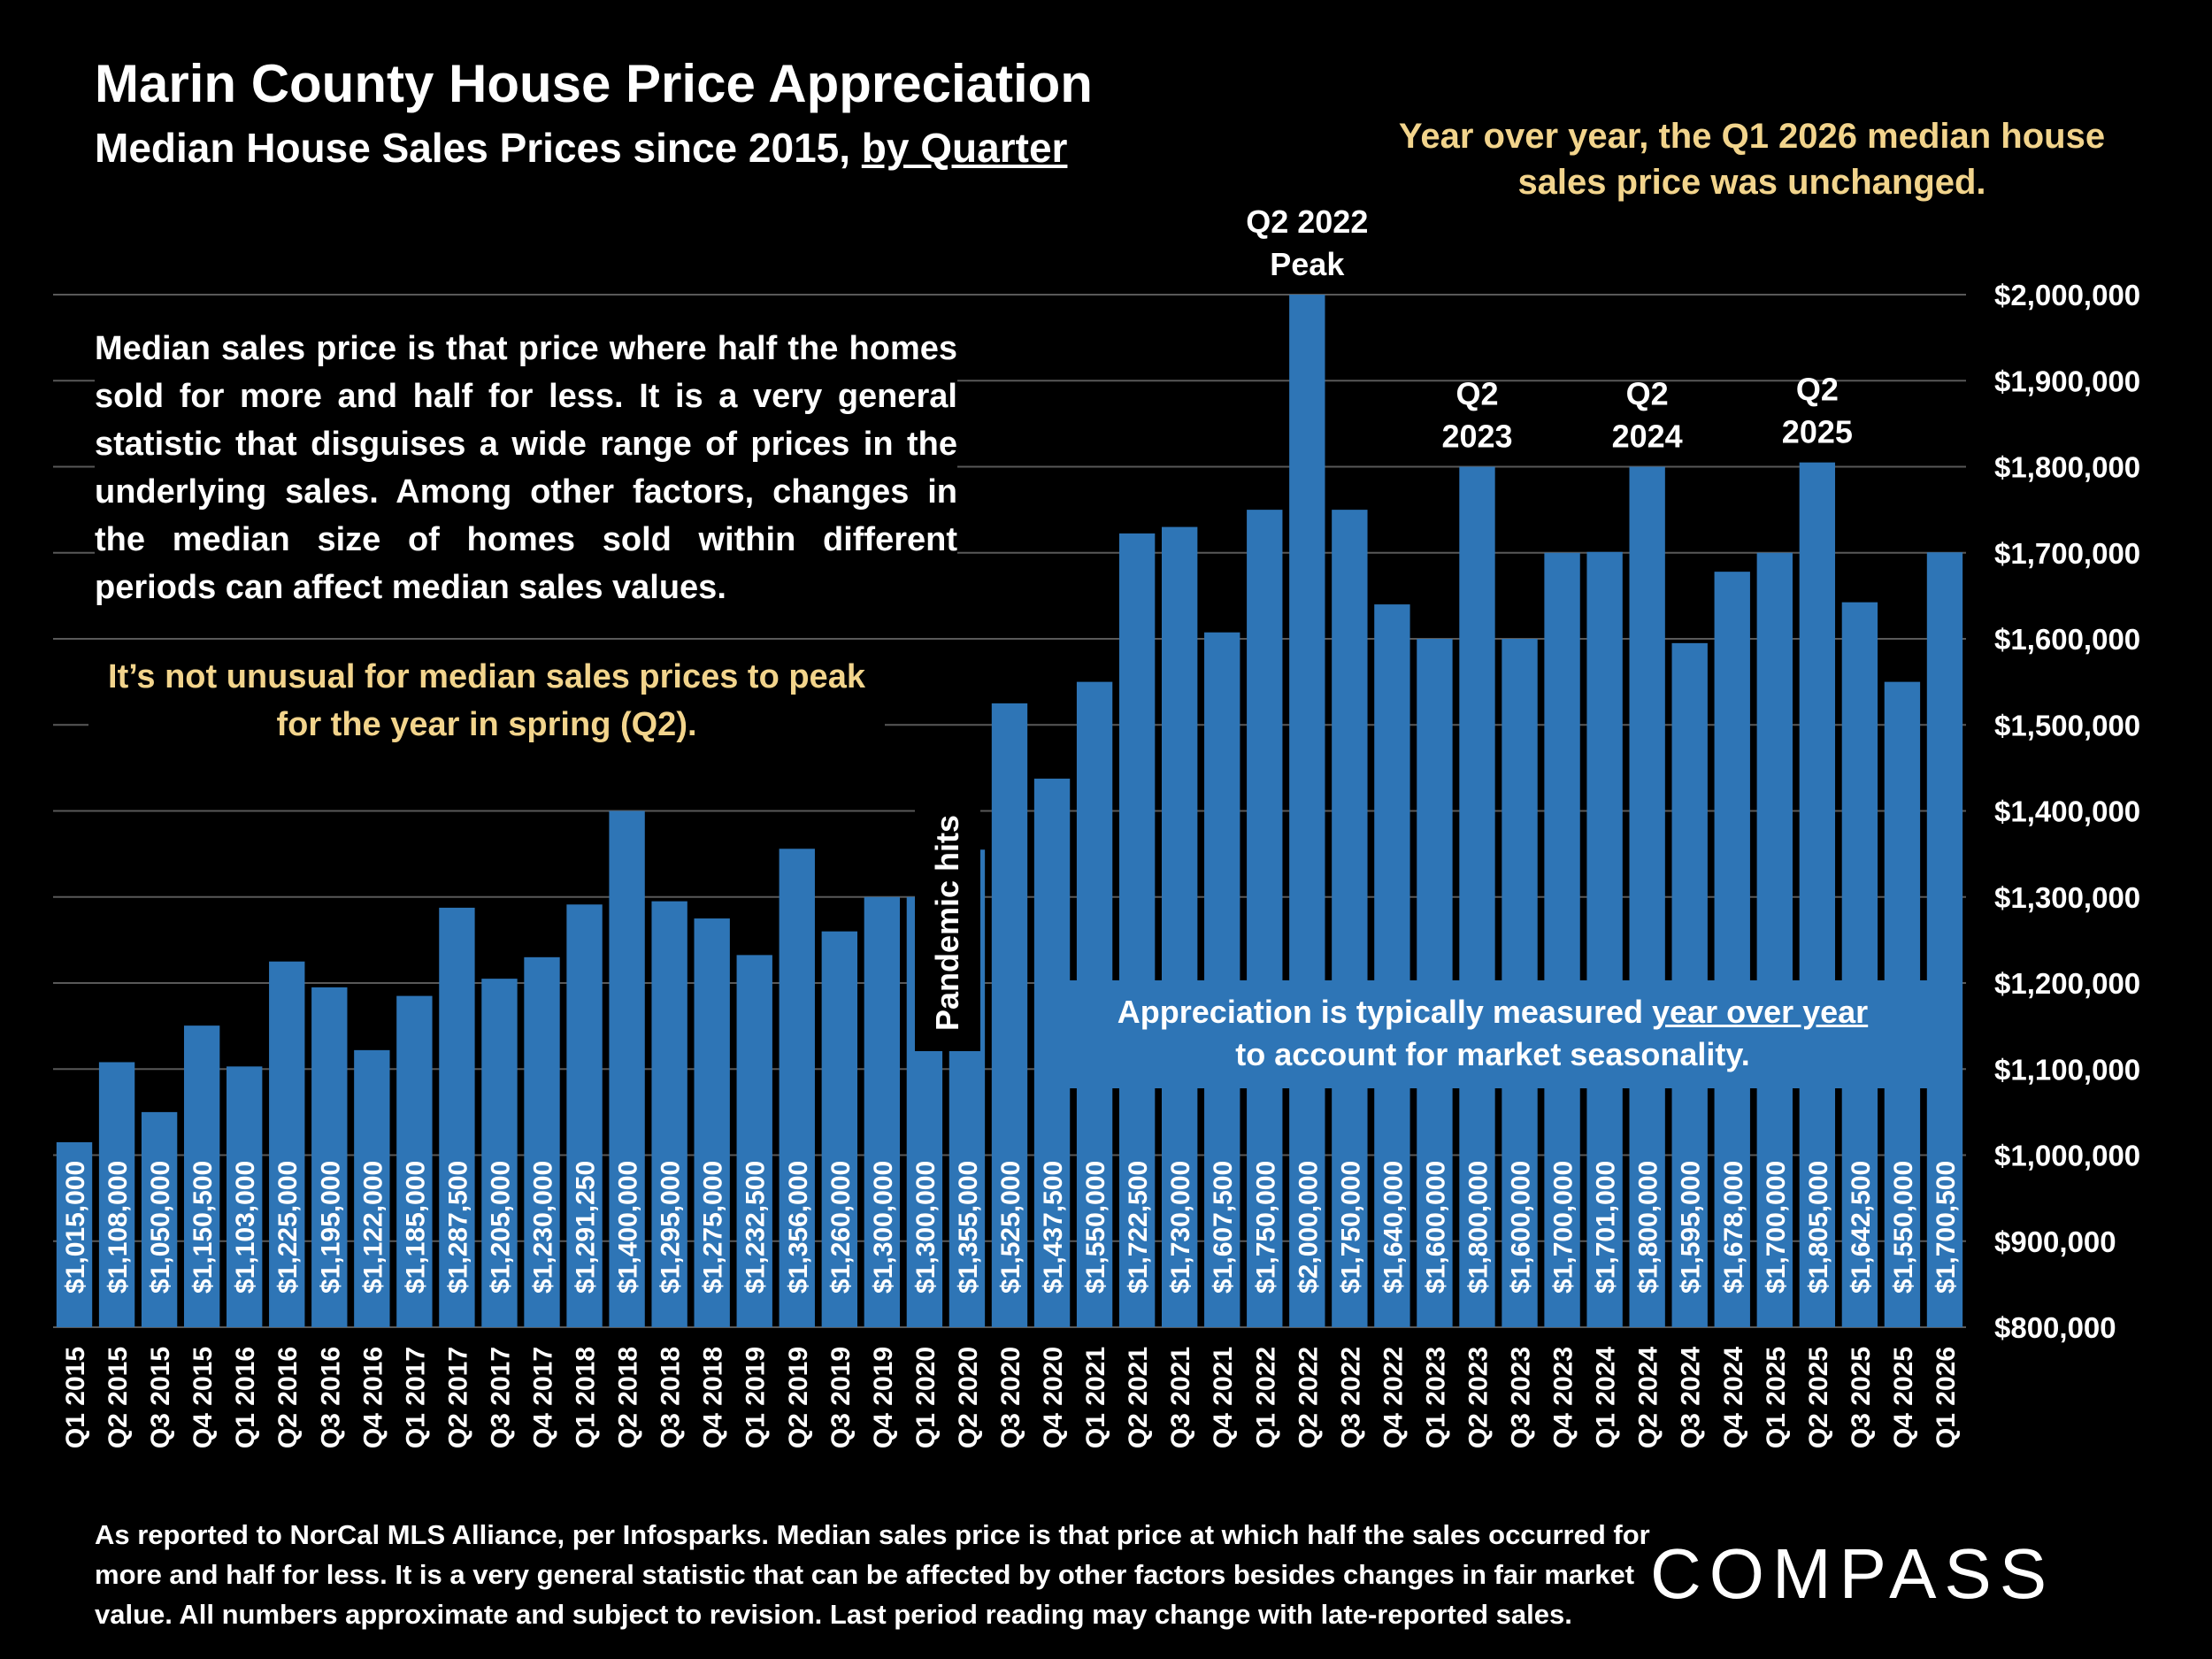  I want to click on bar-value-label: $1,291,250, so click(586, 1228).